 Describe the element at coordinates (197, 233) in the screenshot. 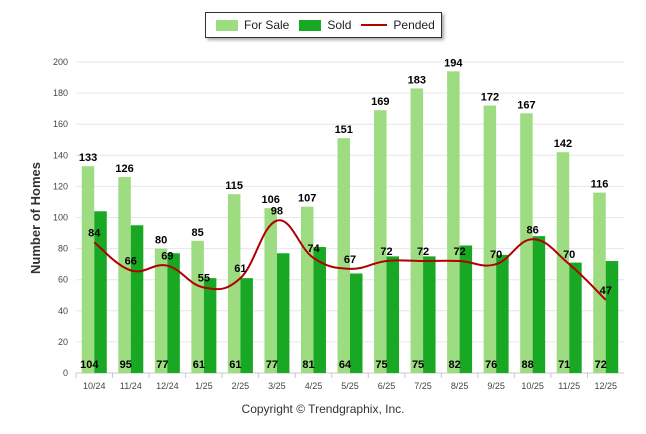

I see `for-sale-value-label: 85` at that location.